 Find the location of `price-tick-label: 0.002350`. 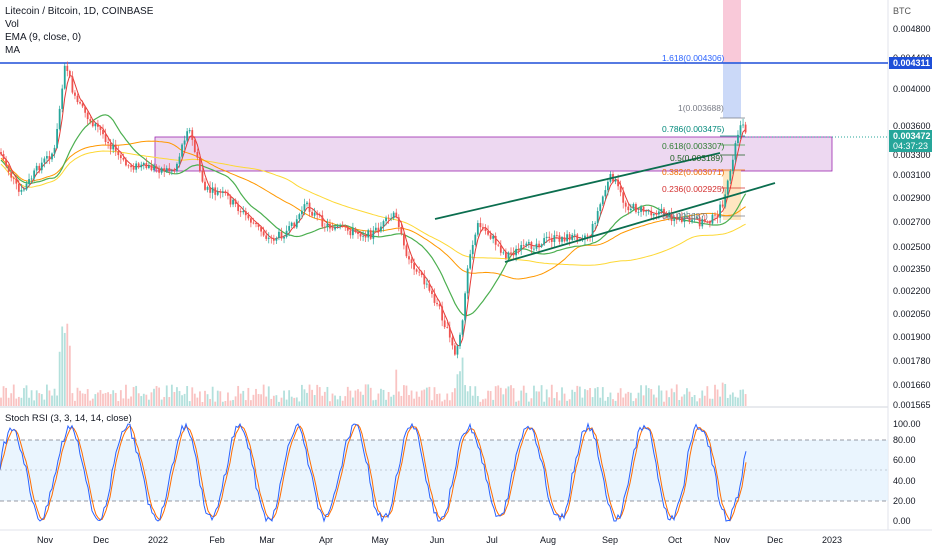

price-tick-label: 0.002350 is located at coordinates (912, 269).